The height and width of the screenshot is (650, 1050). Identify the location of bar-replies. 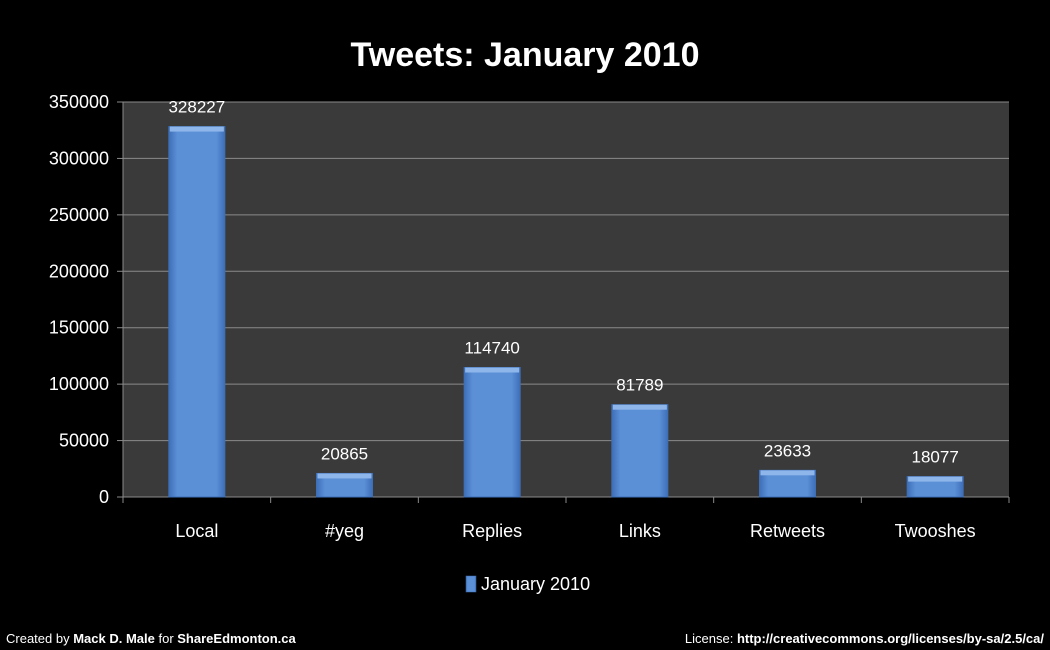
(492, 432).